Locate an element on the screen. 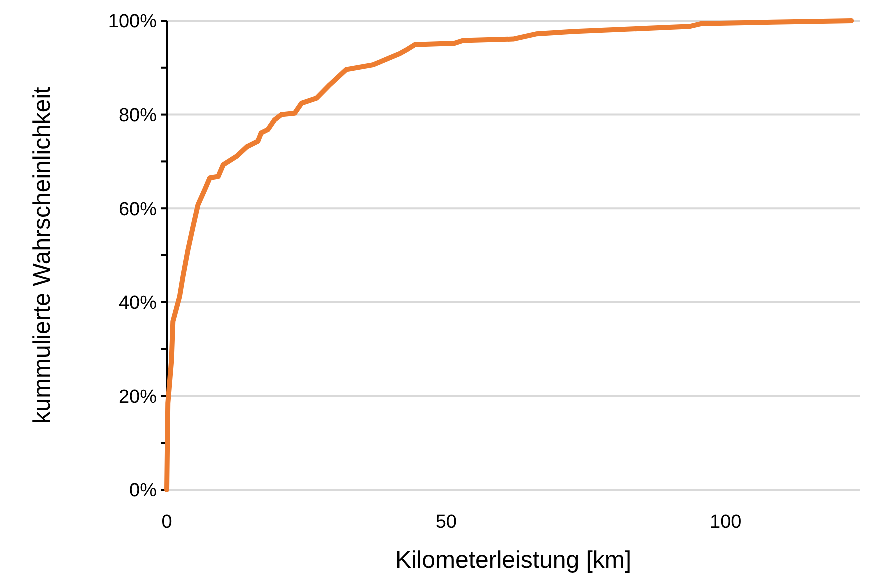 This screenshot has height=574, width=879. x-tick-label: 50 is located at coordinates (447, 522).